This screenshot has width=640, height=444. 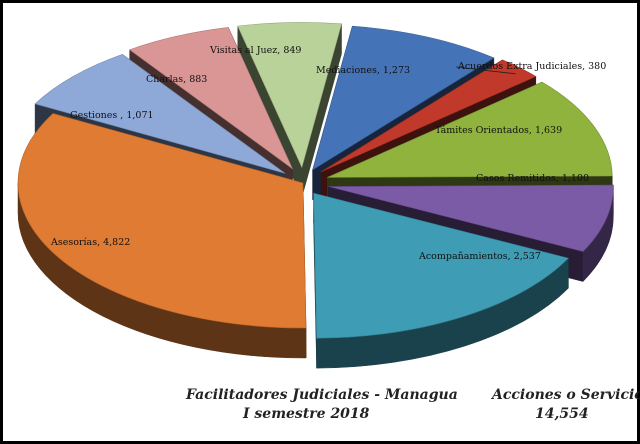 What do you see at coordinates (90, 242) in the screenshot?
I see `data-label: Asesorías, 4,822` at bounding box center [90, 242].